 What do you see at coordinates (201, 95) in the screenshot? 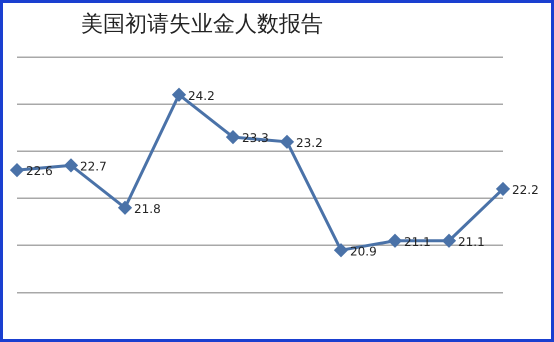
I see `data-label: 24.2` at bounding box center [201, 95].